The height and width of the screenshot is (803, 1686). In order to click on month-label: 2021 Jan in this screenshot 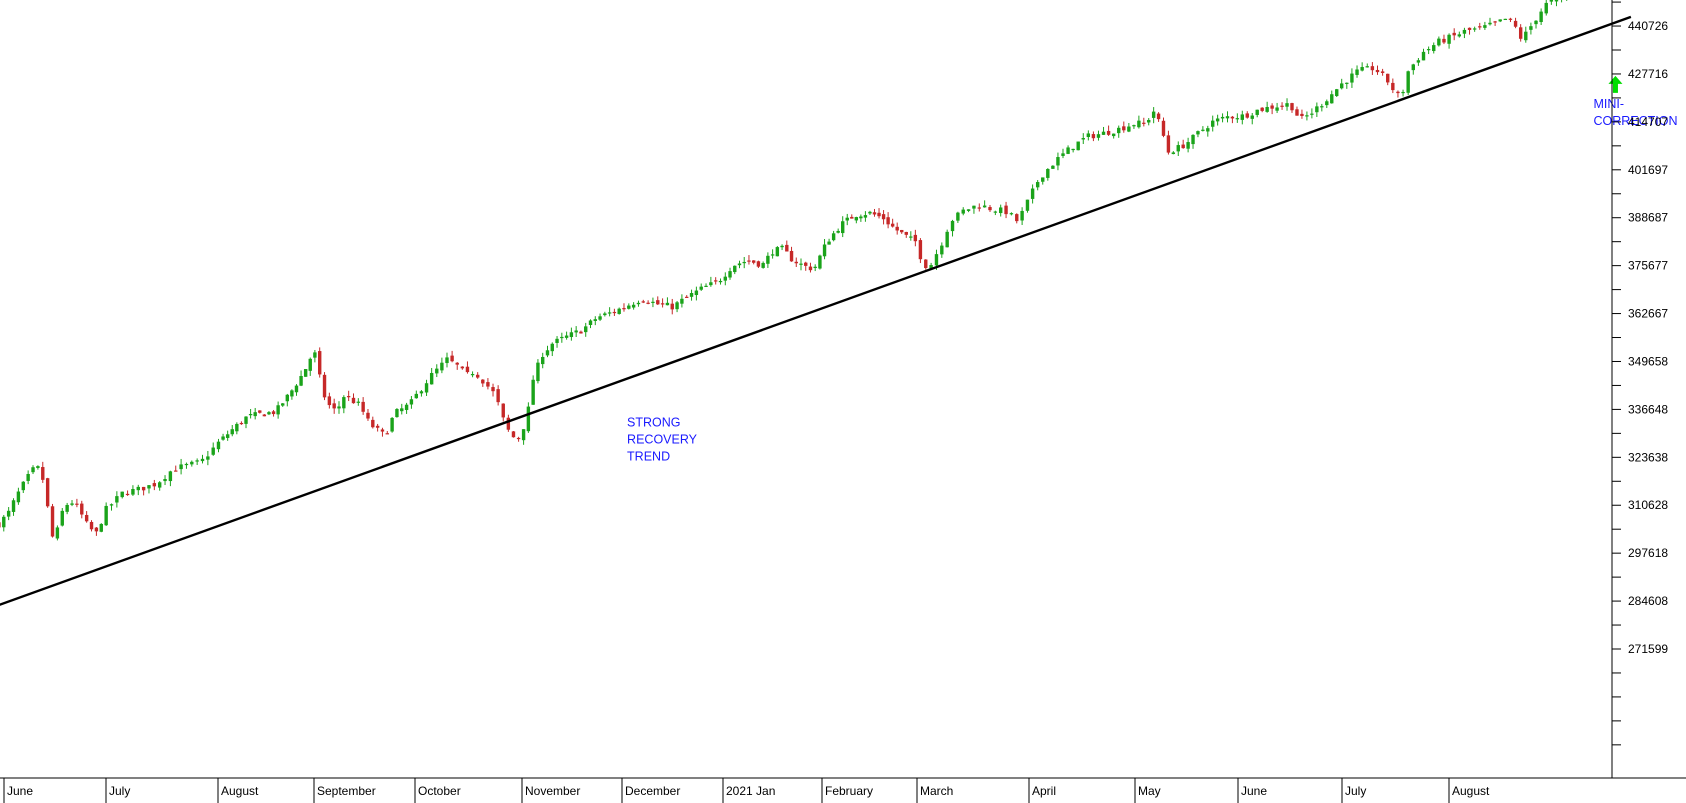, I will do `click(750, 791)`.